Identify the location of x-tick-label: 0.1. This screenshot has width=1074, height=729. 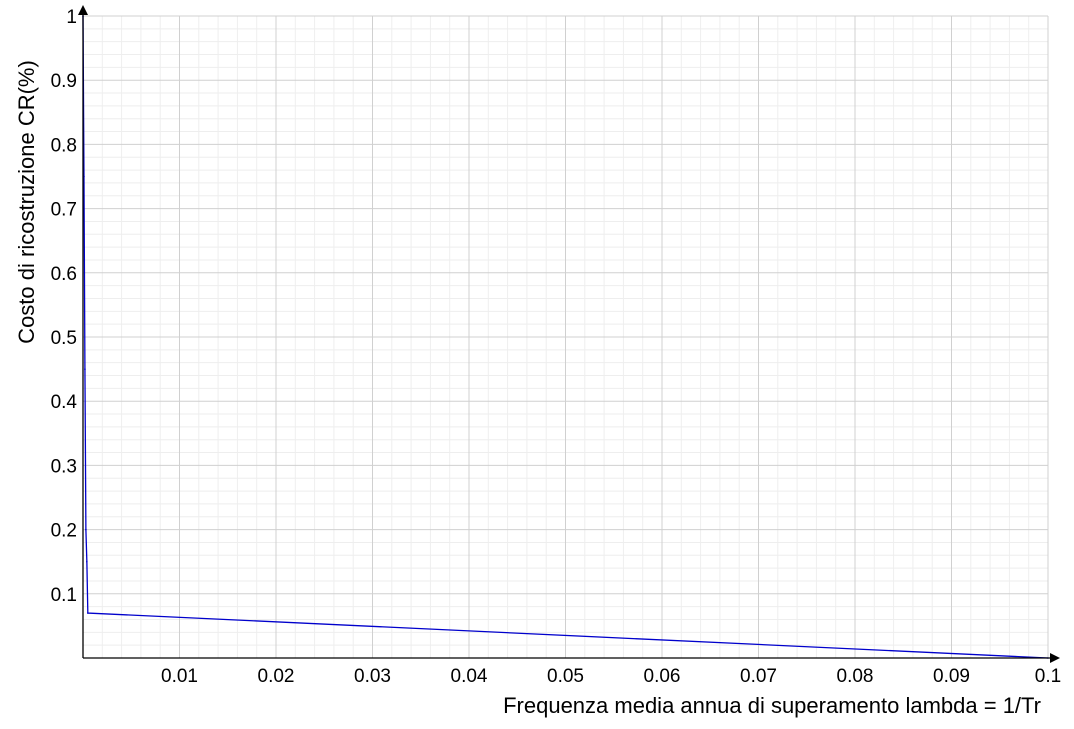
(1048, 676).